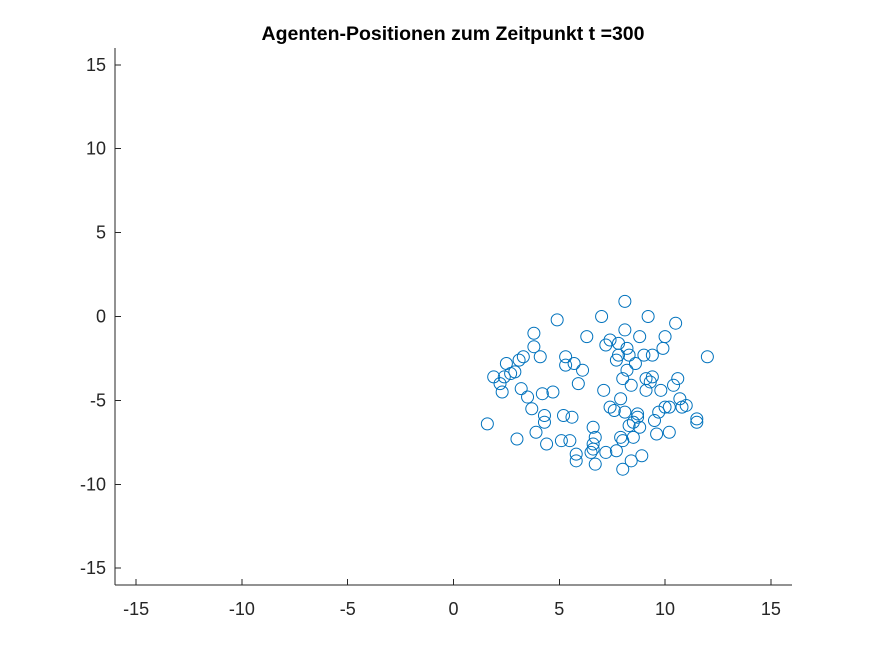  I want to click on y-tick-label: 5, so click(101, 233).